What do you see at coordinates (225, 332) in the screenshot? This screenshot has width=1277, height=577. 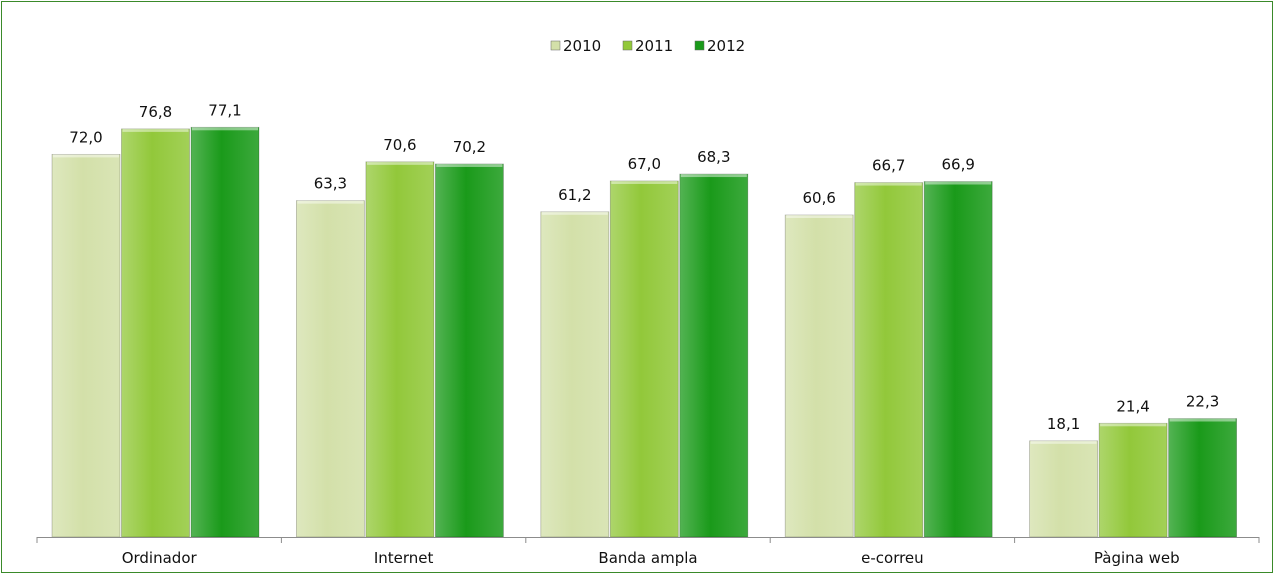 I see `bar-ordinador-2012` at bounding box center [225, 332].